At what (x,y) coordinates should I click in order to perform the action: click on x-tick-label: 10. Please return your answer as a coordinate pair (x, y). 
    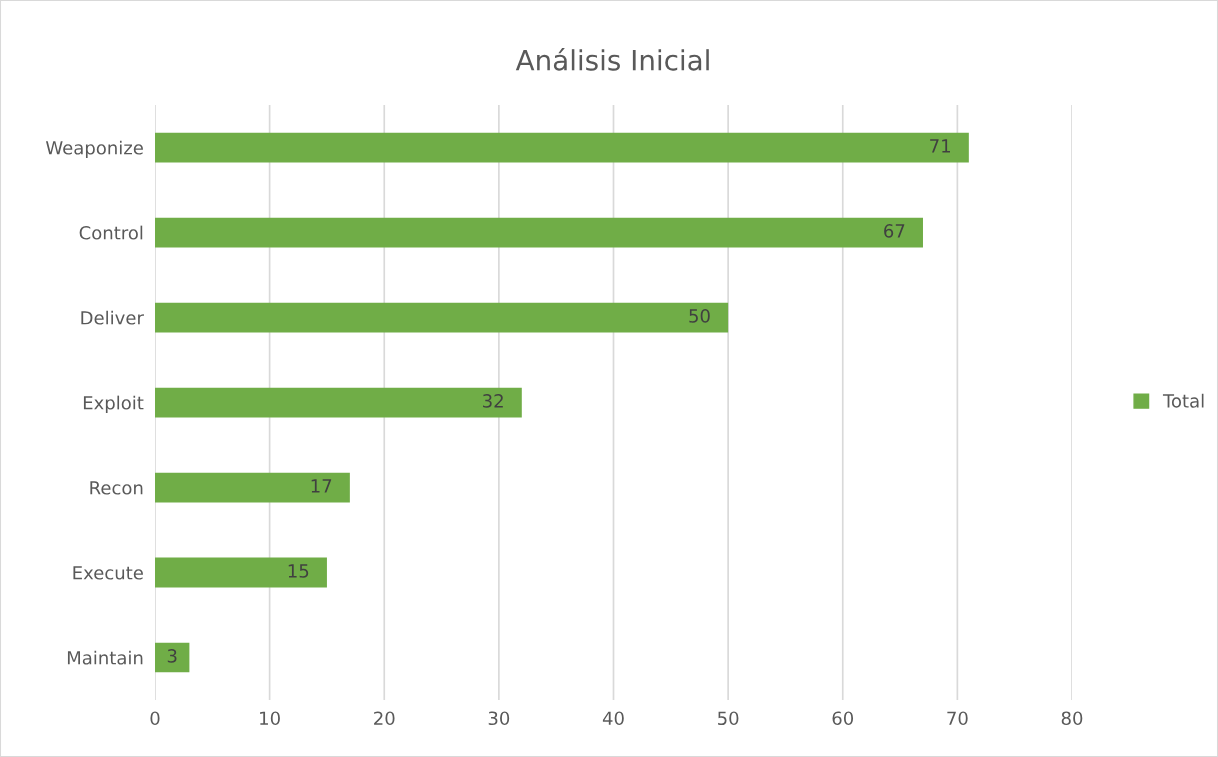
    Looking at the image, I should click on (270, 718).